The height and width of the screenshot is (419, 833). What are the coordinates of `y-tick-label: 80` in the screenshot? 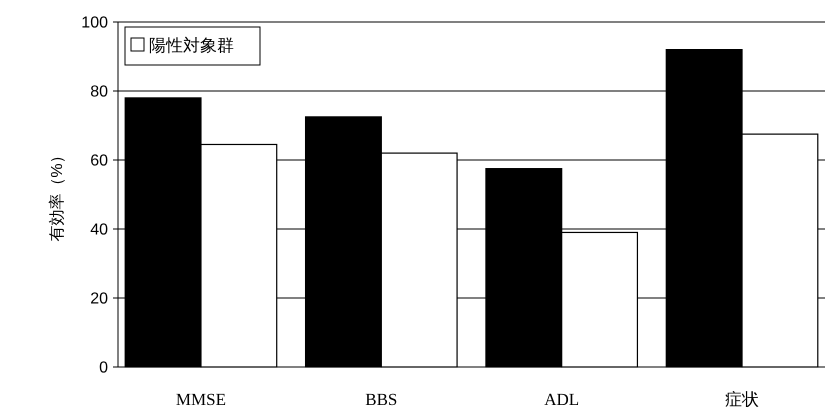 It's located at (99, 92).